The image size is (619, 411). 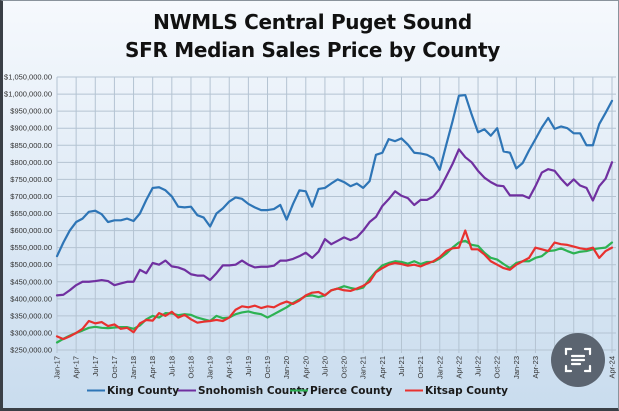 What do you see at coordinates (312, 50) in the screenshot?
I see `chart-subtitle: SFR Median Sales Price by County` at bounding box center [312, 50].